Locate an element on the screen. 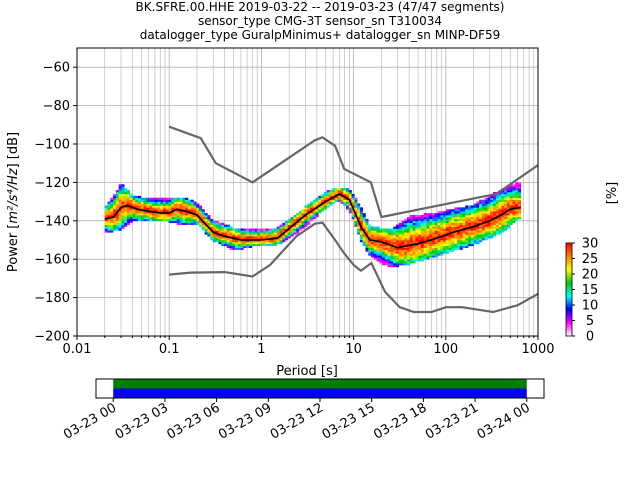 Image resolution: width=640 pixels, height=480 pixels. title-line-2: sensor_type CMG-3T sensor_sn T310034 is located at coordinates (320, 21).